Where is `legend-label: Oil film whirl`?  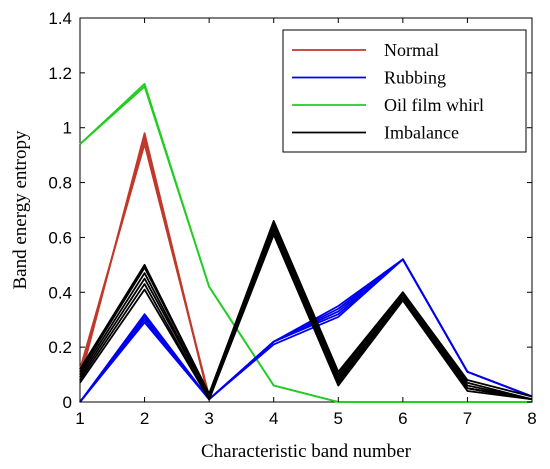 legend-label: Oil film whirl is located at coordinates (434, 105).